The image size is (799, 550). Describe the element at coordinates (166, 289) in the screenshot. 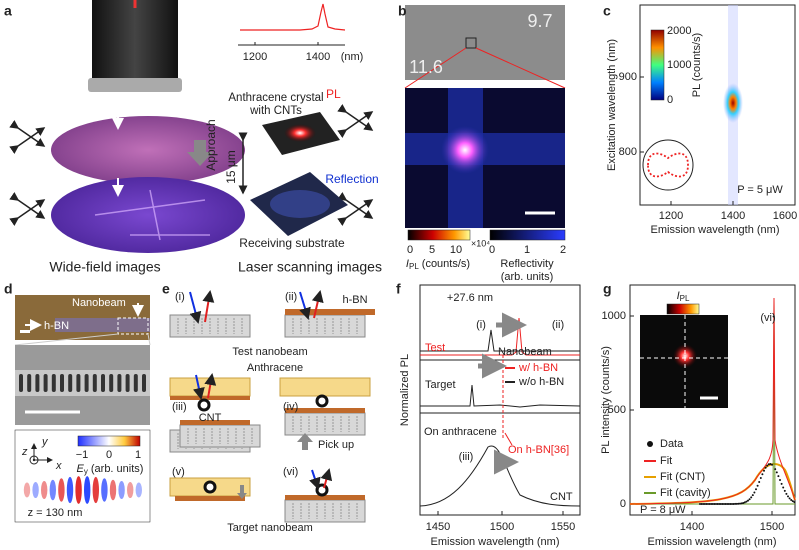

I see `label: e` at that location.